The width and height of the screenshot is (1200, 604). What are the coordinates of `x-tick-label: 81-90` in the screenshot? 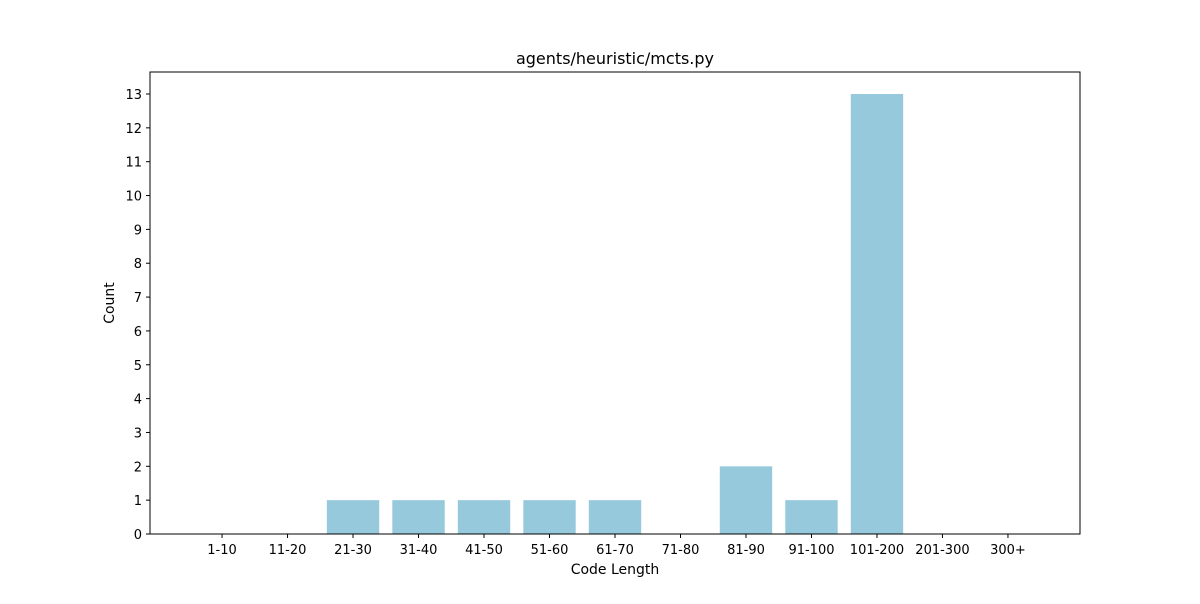 It's located at (746, 550).